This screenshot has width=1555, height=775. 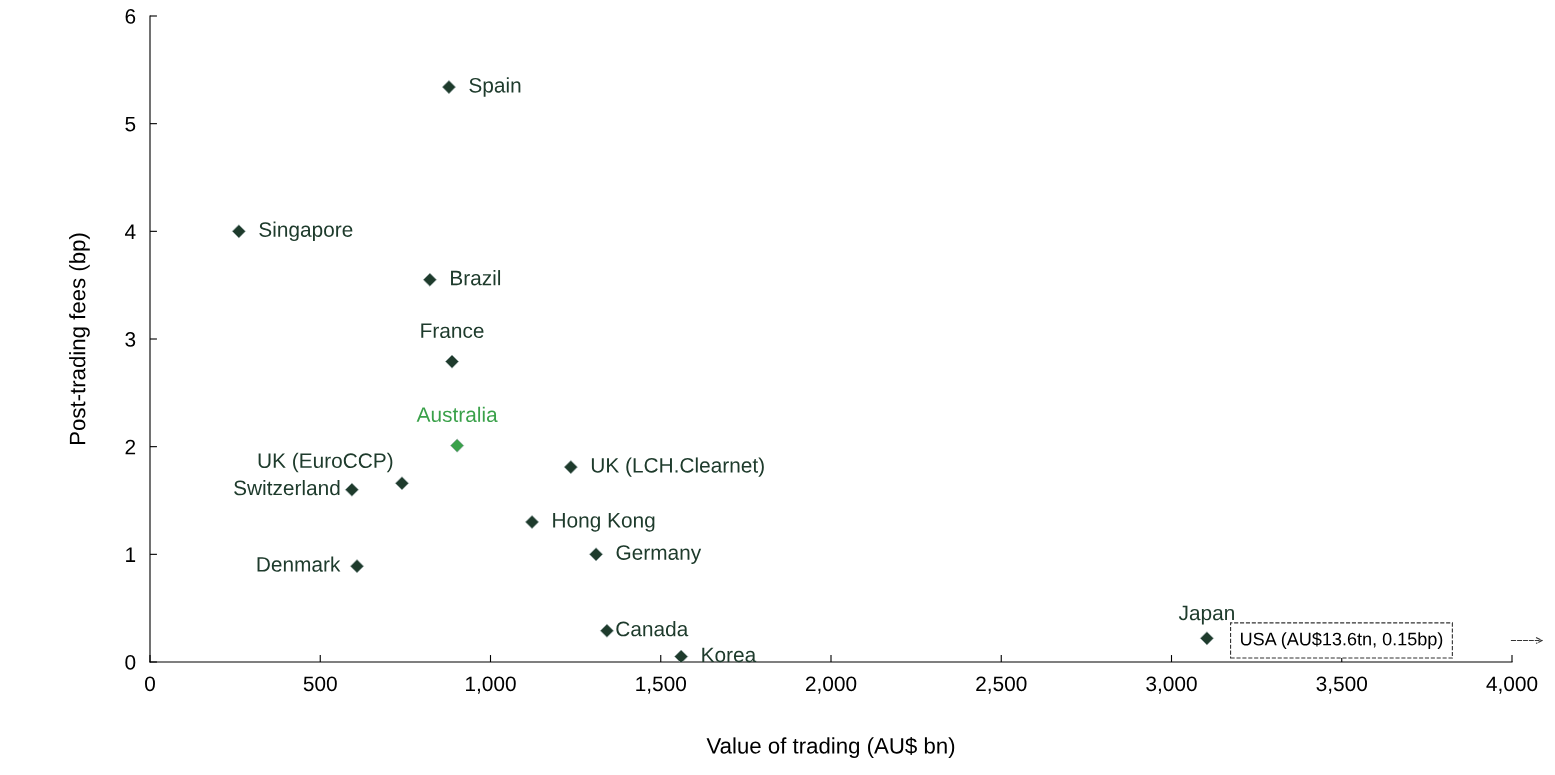 What do you see at coordinates (130, 231) in the screenshot?
I see `y-tick-label: 4` at bounding box center [130, 231].